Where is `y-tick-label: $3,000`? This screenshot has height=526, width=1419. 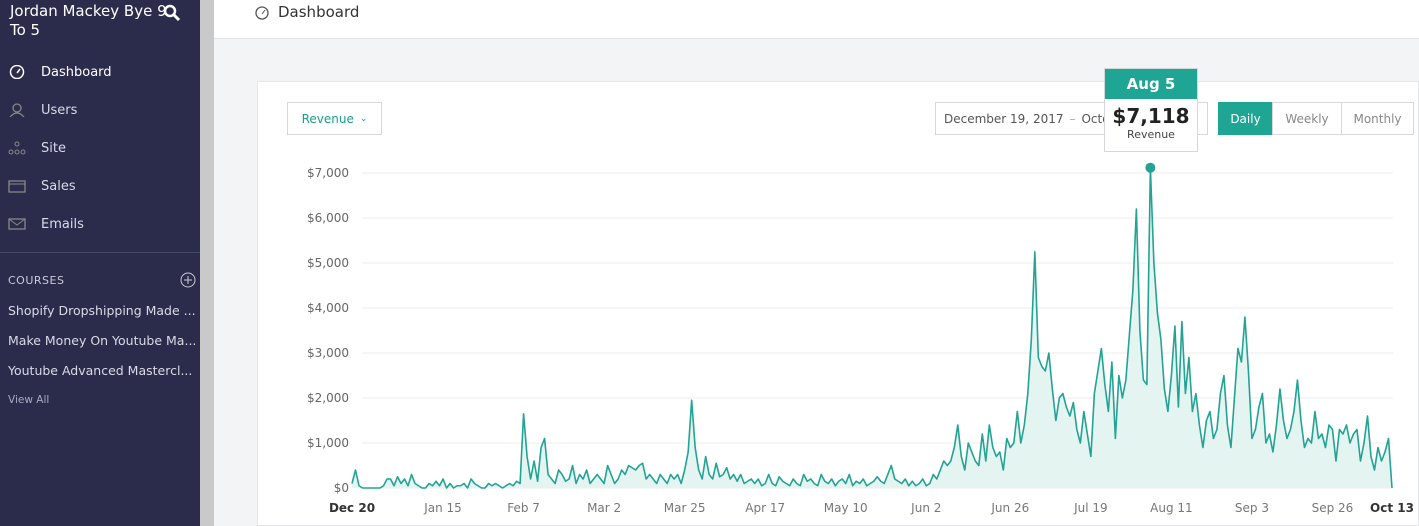
y-tick-label: $3,000 is located at coordinates (328, 353).